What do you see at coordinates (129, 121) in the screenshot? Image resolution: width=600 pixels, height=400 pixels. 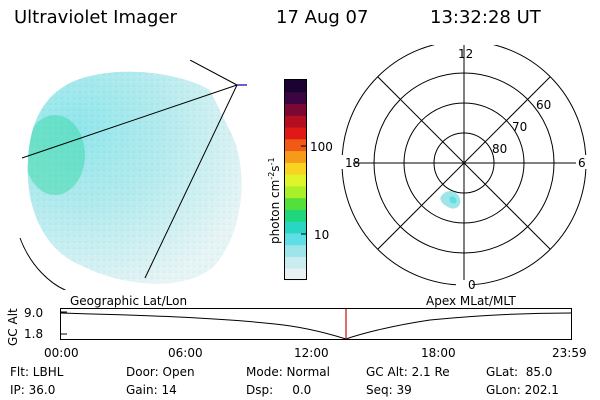 I see `fov-line-upper` at bounding box center [129, 121].